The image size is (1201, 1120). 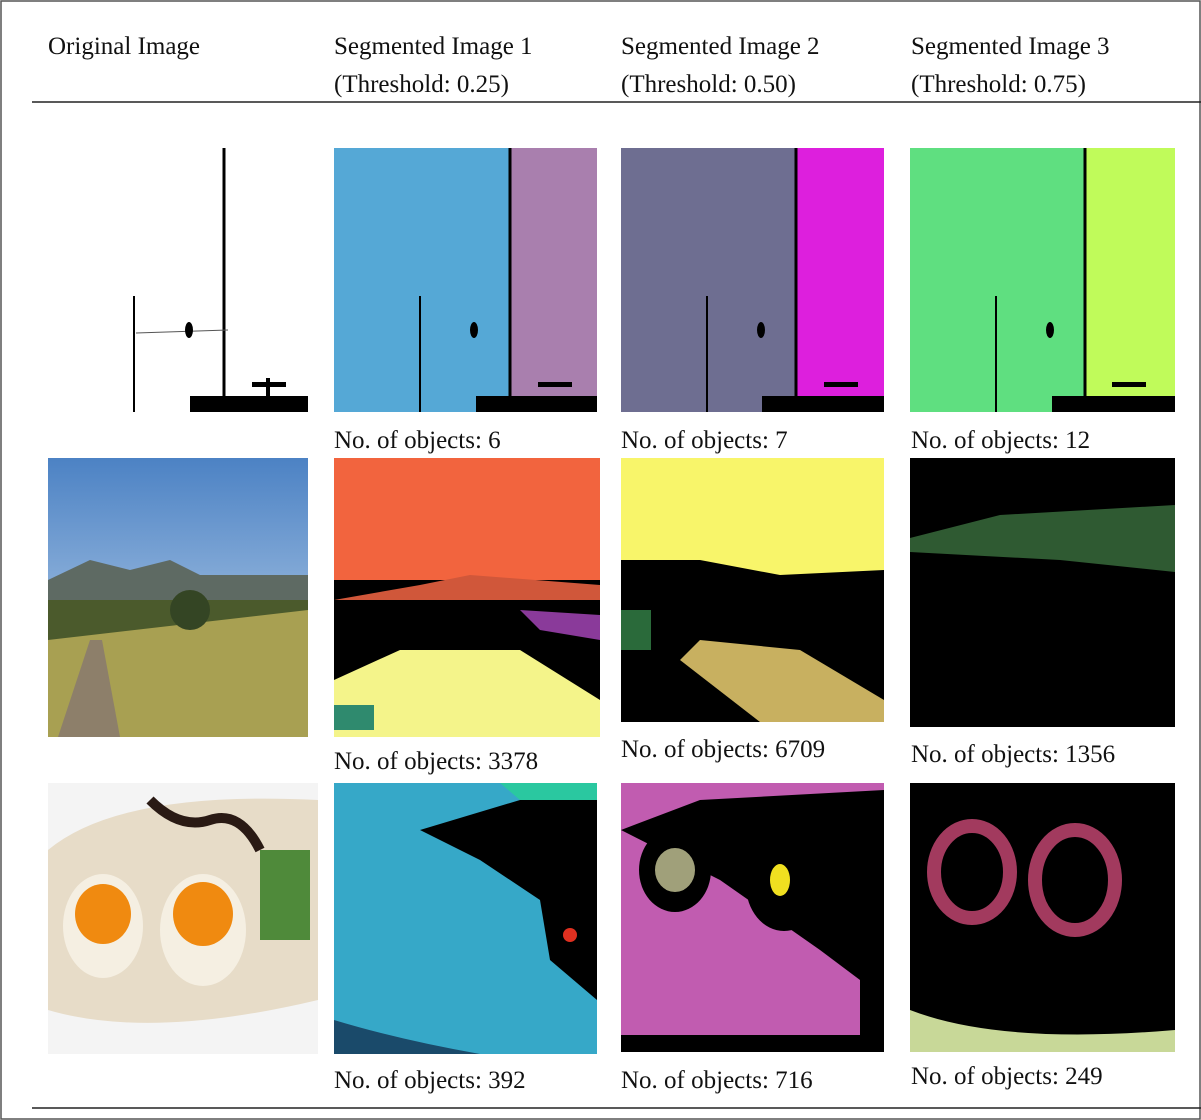 I want to click on object-count: No. of objects: 6, so click(x=417, y=440).